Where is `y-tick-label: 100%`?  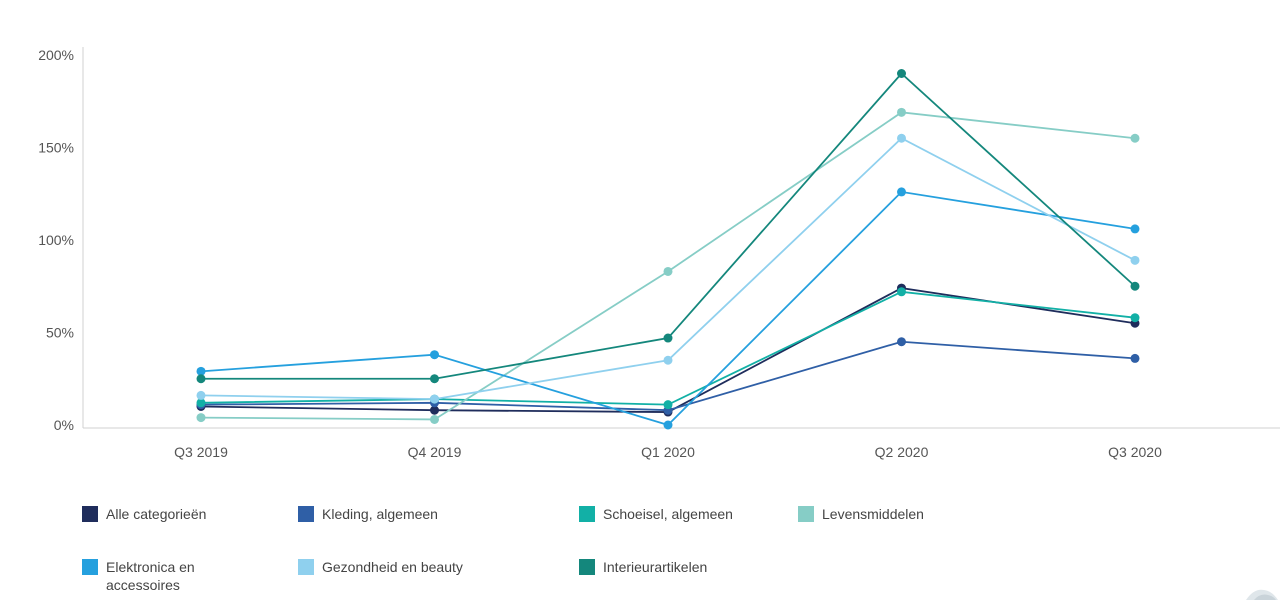
y-tick-label: 100% is located at coordinates (56, 240).